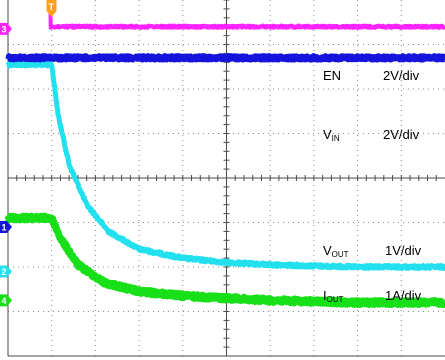 This screenshot has height=360, width=445. I want to click on channel-markers: 3 1 2 4 T, so click(28, 153).